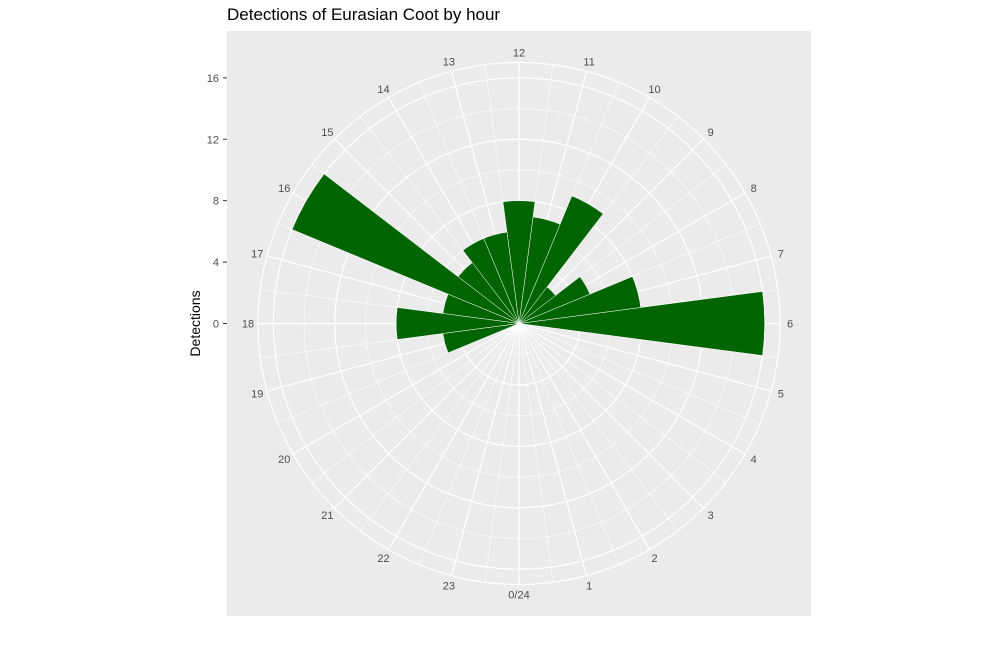  I want to click on hour-label: 12, so click(519, 54).